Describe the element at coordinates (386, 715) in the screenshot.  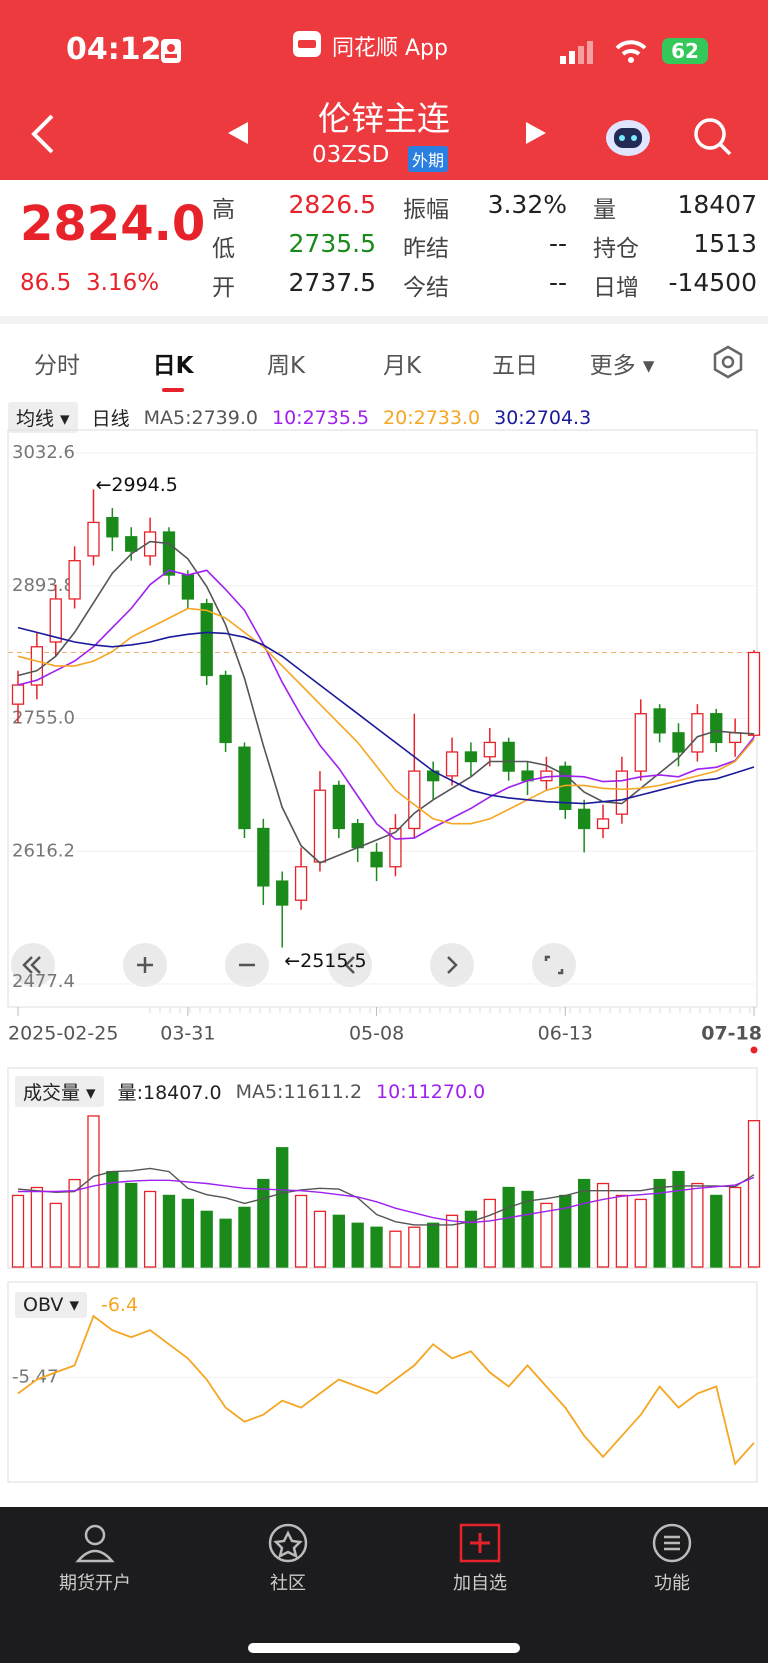
I see `ma-line` at that location.